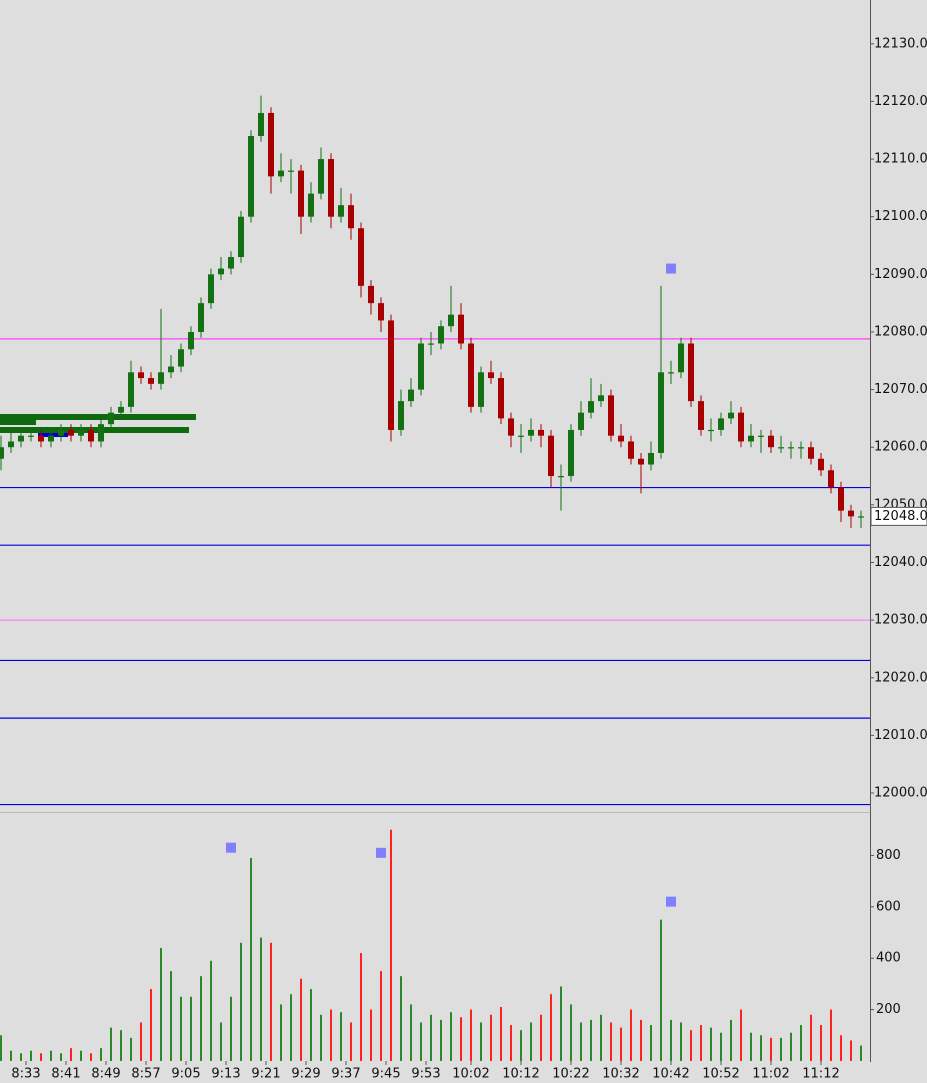  Describe the element at coordinates (145, 1074) in the screenshot. I see `x-tick-label: 8:57` at that location.